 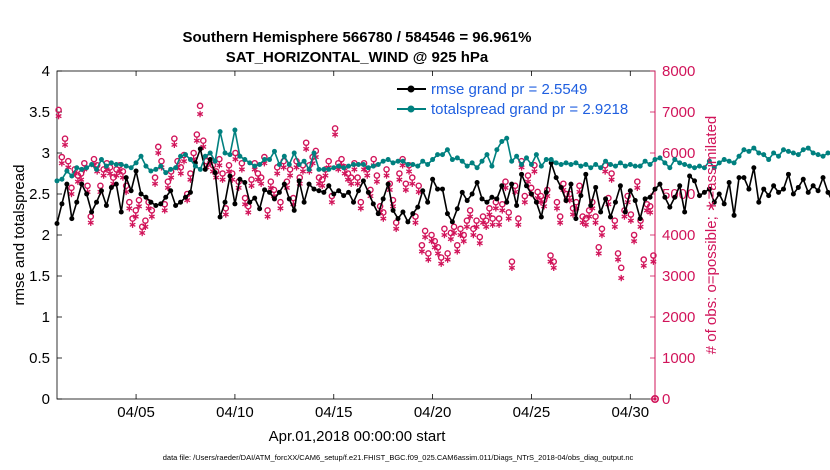 I want to click on y-tick-label-left: 1, so click(x=46, y=317).